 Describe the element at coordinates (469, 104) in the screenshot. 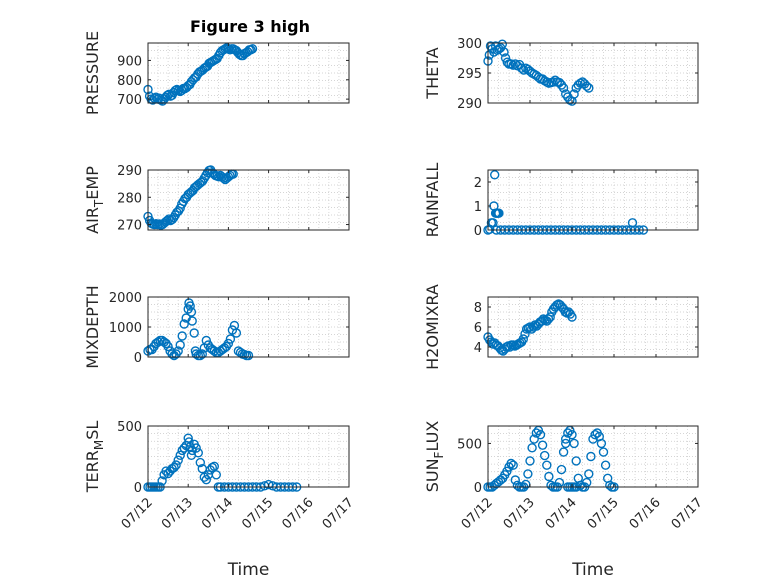

I see `y-tick-label: 290` at that location.